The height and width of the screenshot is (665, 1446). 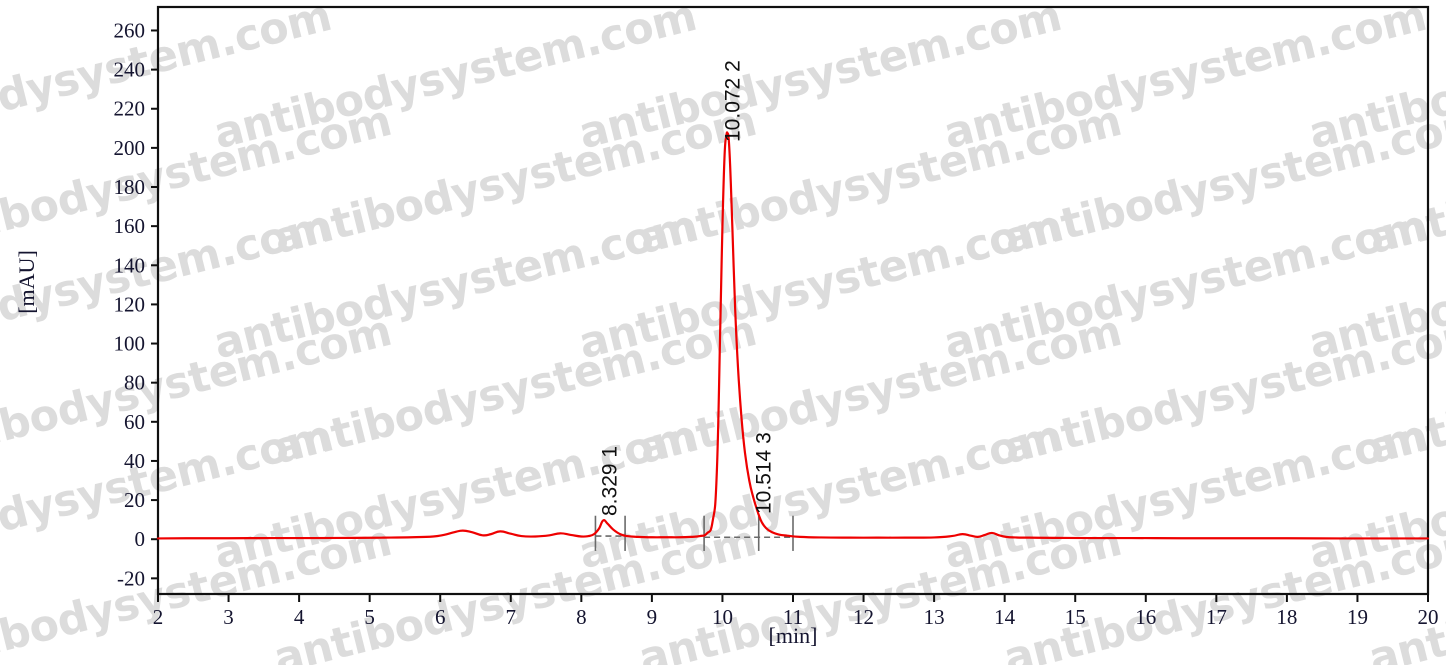 What do you see at coordinates (299, 617) in the screenshot?
I see `x-tick-label: 4` at bounding box center [299, 617].